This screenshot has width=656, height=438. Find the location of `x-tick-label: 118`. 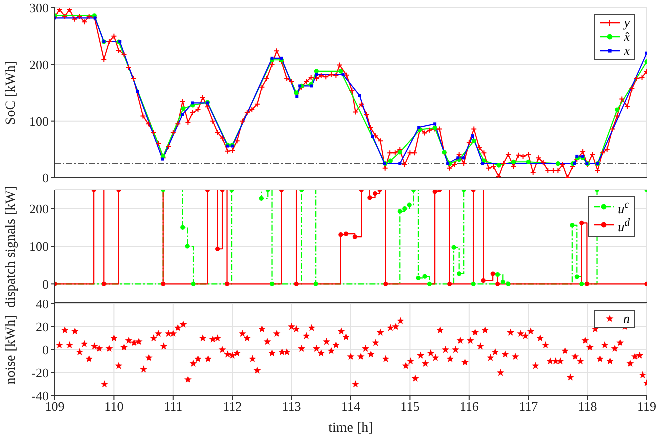

x-tick-label: 118 is located at coordinates (588, 406).